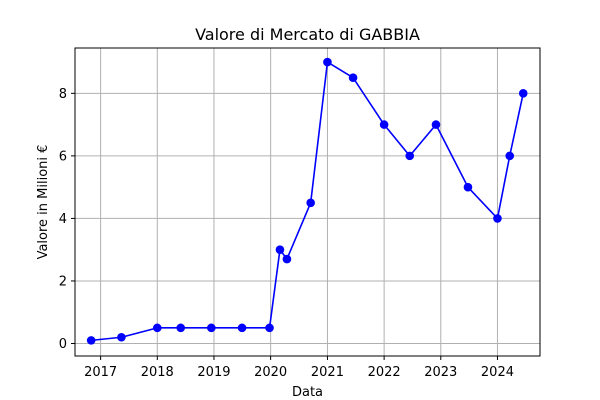 The height and width of the screenshot is (400, 600). What do you see at coordinates (100, 372) in the screenshot?
I see `x-tick-label: 2017` at bounding box center [100, 372].